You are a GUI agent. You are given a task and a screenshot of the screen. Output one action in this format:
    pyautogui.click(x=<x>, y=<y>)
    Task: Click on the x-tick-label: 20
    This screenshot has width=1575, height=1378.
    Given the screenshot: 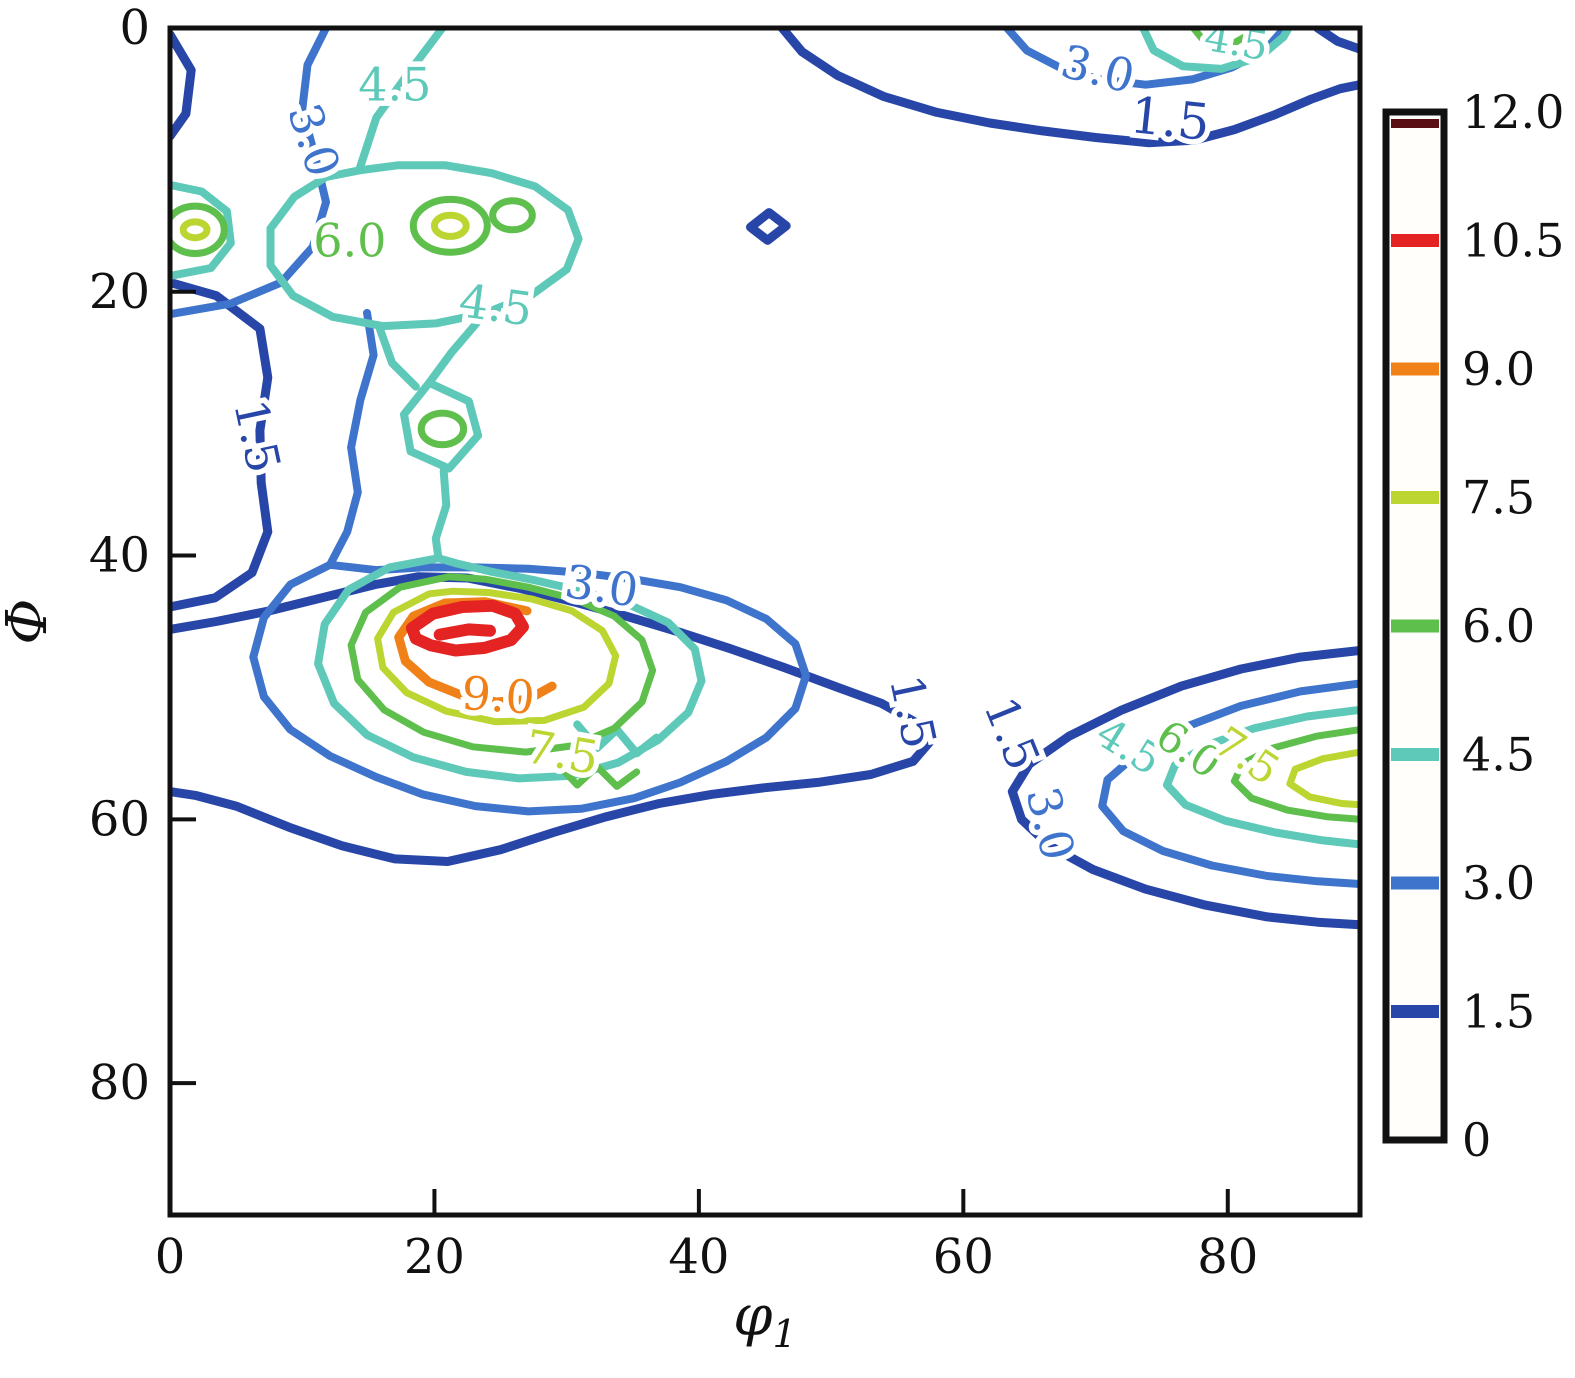 What is the action you would take?
    pyautogui.click(x=434, y=1257)
    